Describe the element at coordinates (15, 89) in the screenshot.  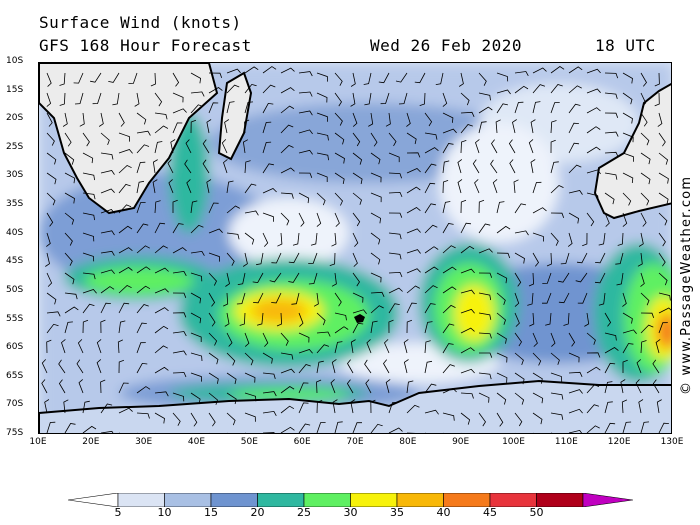
I see `lat-label: 15S` at that location.